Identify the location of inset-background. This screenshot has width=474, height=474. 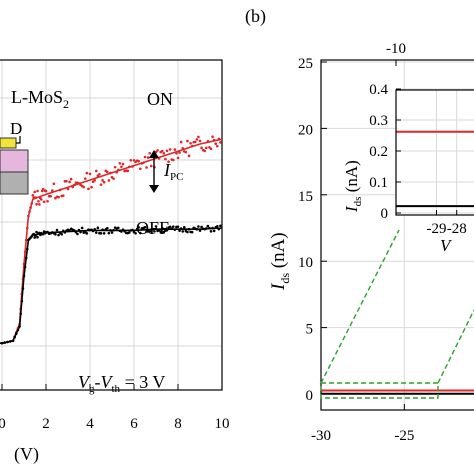
(435, 152).